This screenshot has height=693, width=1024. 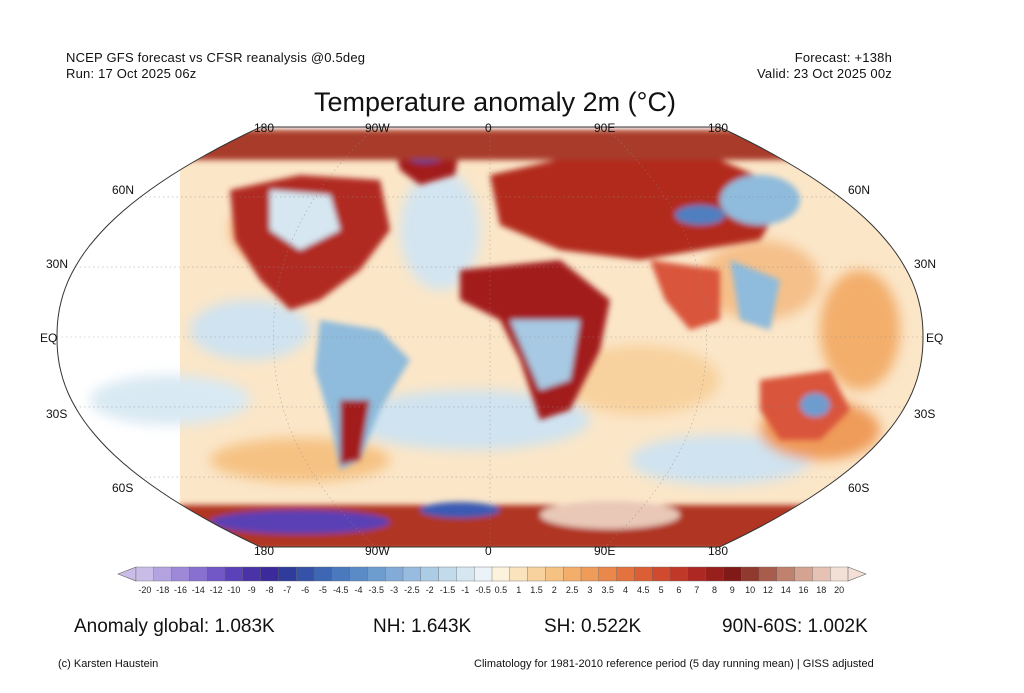 What do you see at coordinates (108, 664) in the screenshot?
I see `credit: (c) Karsten Haustein` at bounding box center [108, 664].